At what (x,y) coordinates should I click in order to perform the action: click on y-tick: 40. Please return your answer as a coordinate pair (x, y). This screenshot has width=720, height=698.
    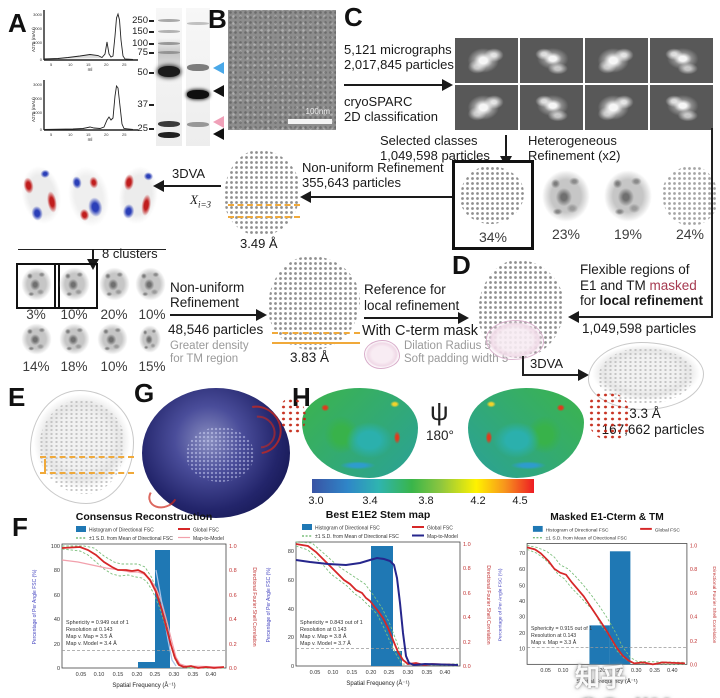
    Looking at the image, I should click on (291, 610).